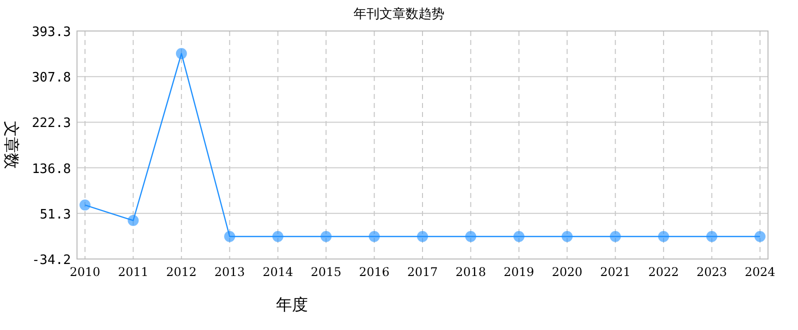 The height and width of the screenshot is (330, 798). What do you see at coordinates (51, 169) in the screenshot?
I see `y-tick-label: 136.8` at bounding box center [51, 169].